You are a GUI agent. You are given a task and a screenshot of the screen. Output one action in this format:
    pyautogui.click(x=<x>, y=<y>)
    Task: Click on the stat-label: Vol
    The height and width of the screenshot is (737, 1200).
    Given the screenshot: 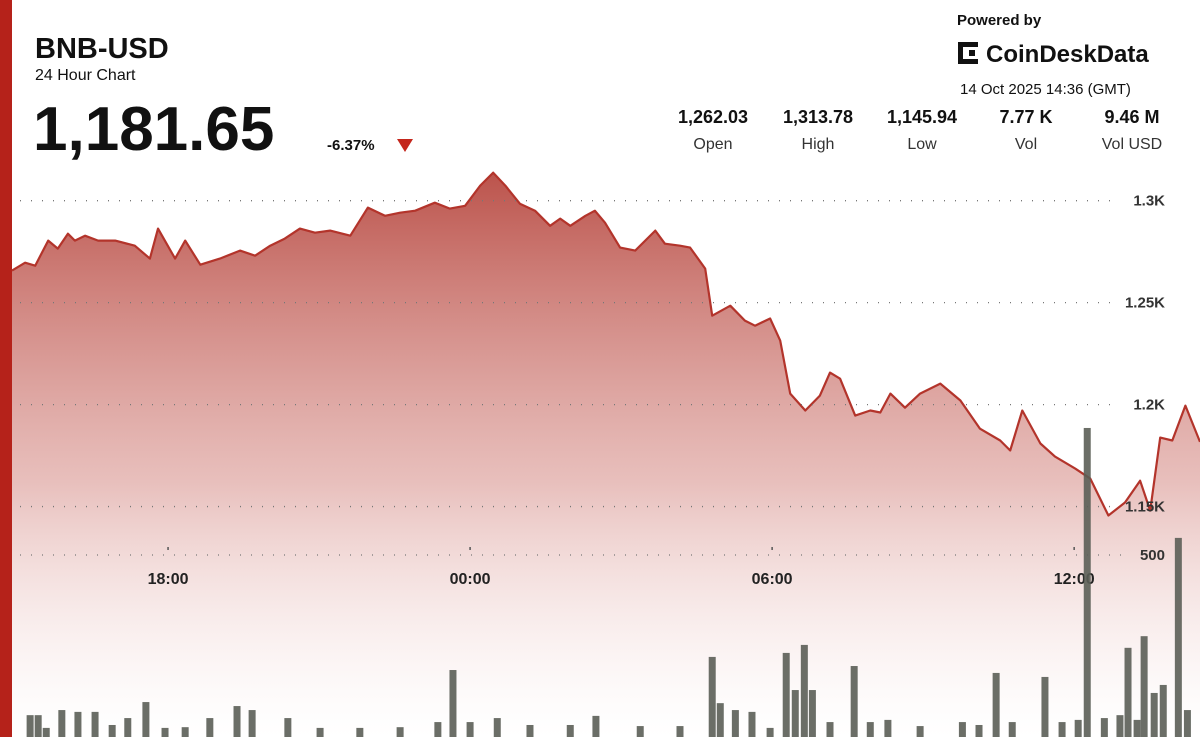 What is the action you would take?
    pyautogui.click(x=1026, y=144)
    